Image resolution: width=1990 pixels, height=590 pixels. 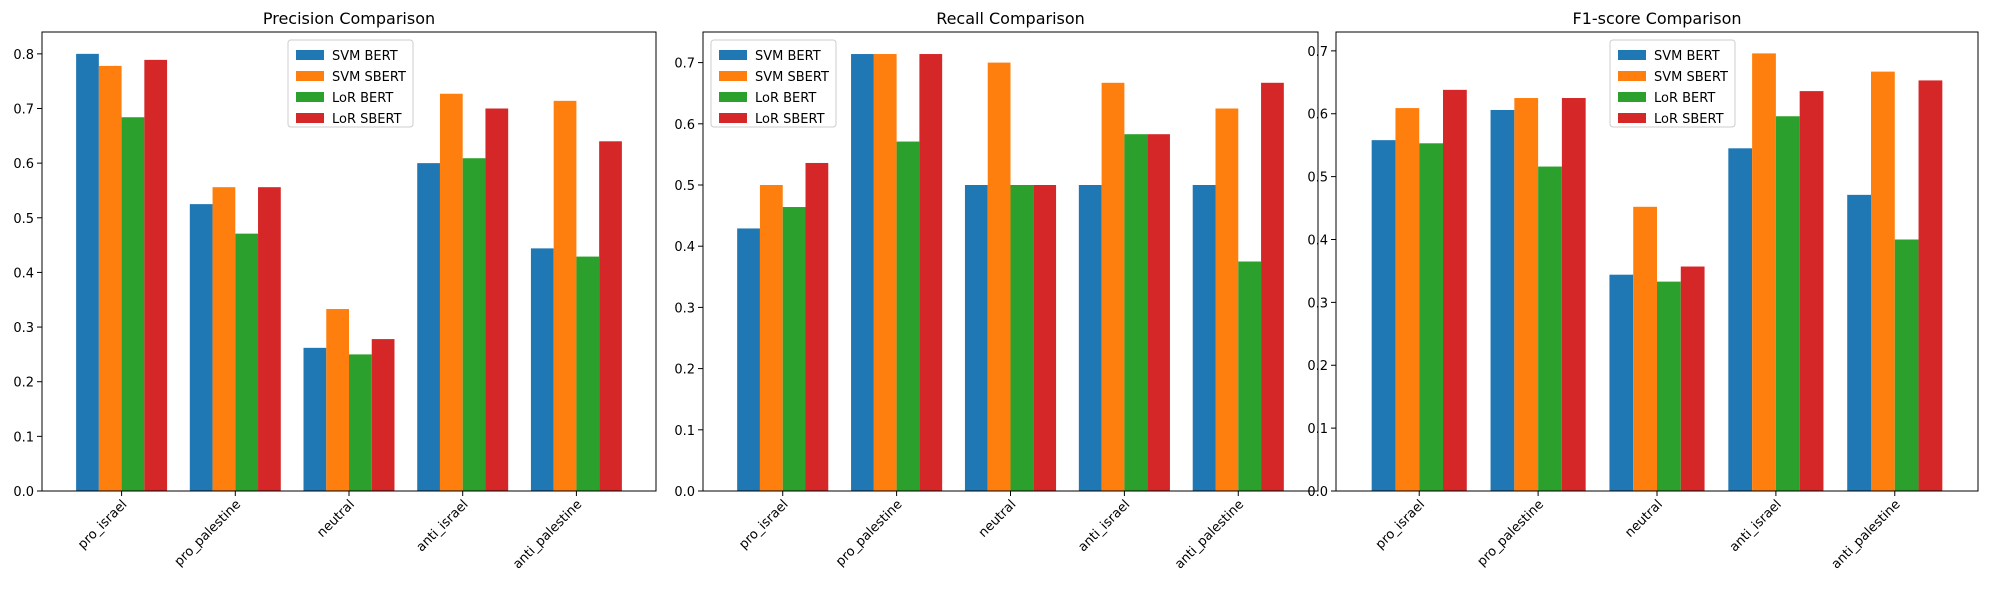 What do you see at coordinates (1656, 18) in the screenshot?
I see `chart-title: F1-score Comparison` at bounding box center [1656, 18].